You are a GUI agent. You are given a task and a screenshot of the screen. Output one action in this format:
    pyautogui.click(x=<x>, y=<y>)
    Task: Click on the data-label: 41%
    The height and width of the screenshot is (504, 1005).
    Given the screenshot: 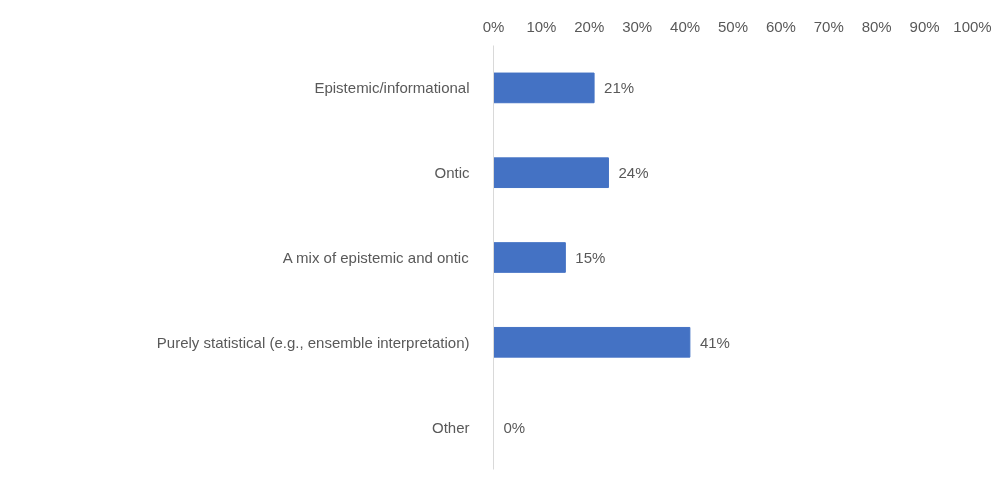 What is the action you would take?
    pyautogui.click(x=714, y=342)
    